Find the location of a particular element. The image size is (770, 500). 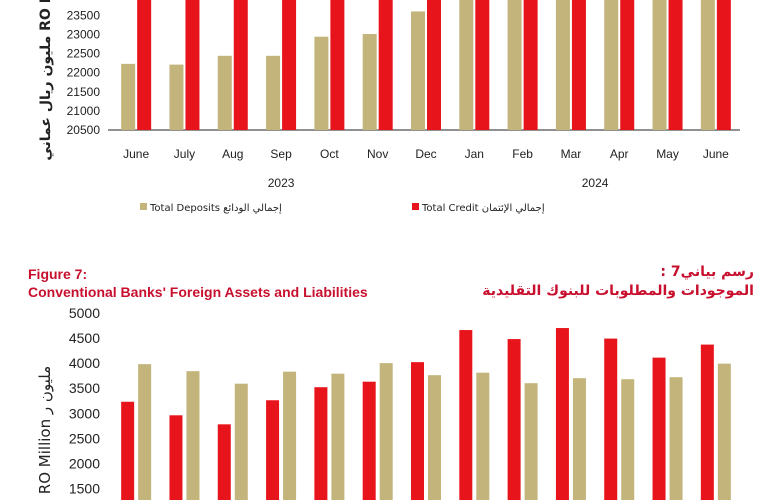

x-tick-label: Aug is located at coordinates (232, 154).